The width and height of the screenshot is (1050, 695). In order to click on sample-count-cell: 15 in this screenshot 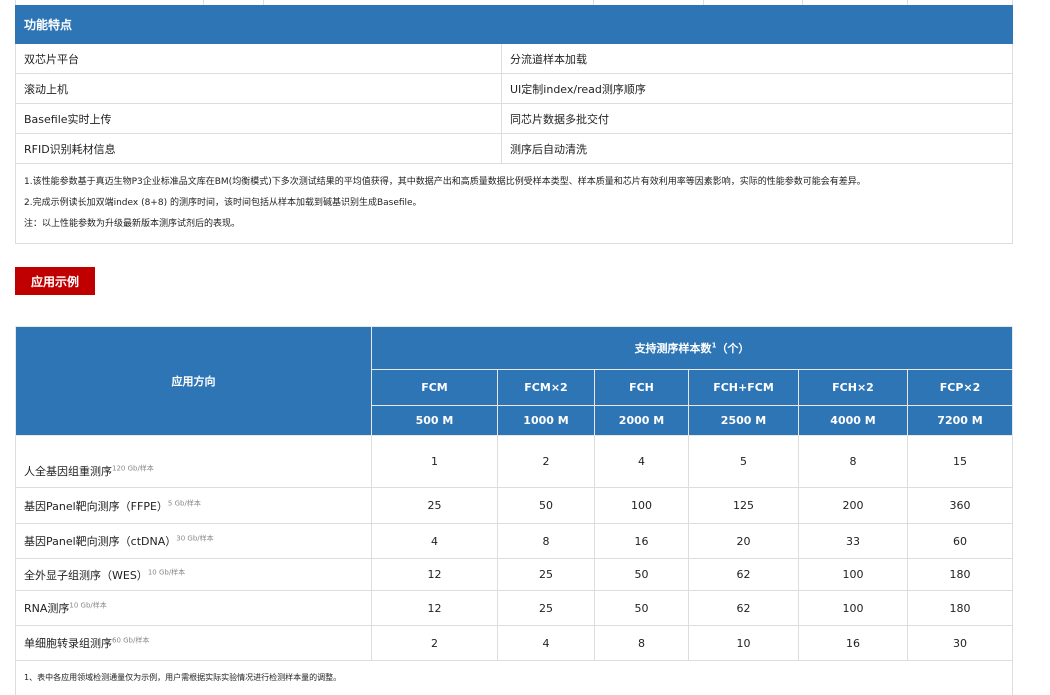, I will do `click(960, 461)`.